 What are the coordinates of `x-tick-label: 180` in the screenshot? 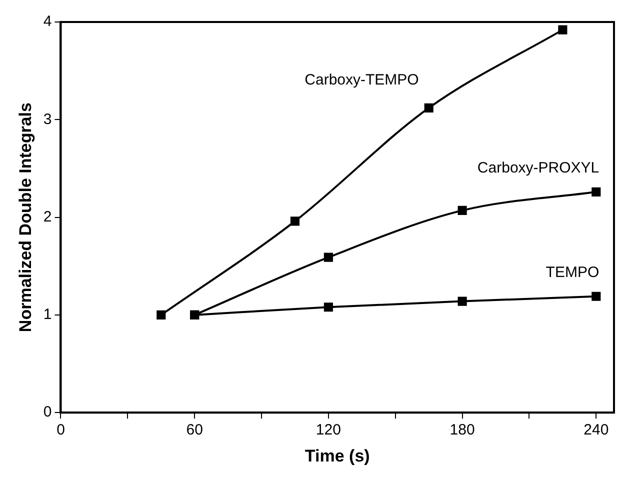 It's located at (462, 430).